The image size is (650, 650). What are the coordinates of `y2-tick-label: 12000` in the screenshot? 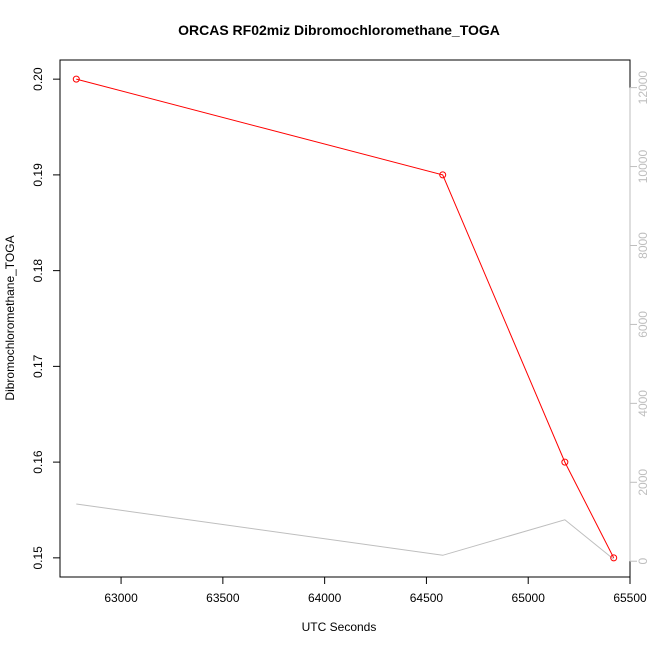 It's located at (643, 88).